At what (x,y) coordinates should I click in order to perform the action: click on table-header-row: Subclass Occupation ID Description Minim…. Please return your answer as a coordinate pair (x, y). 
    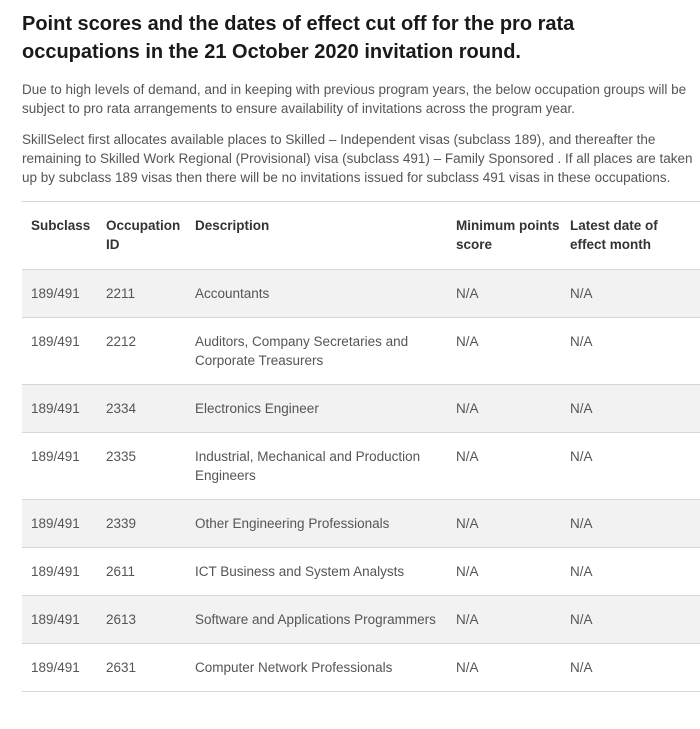
    Looking at the image, I should click on (361, 235).